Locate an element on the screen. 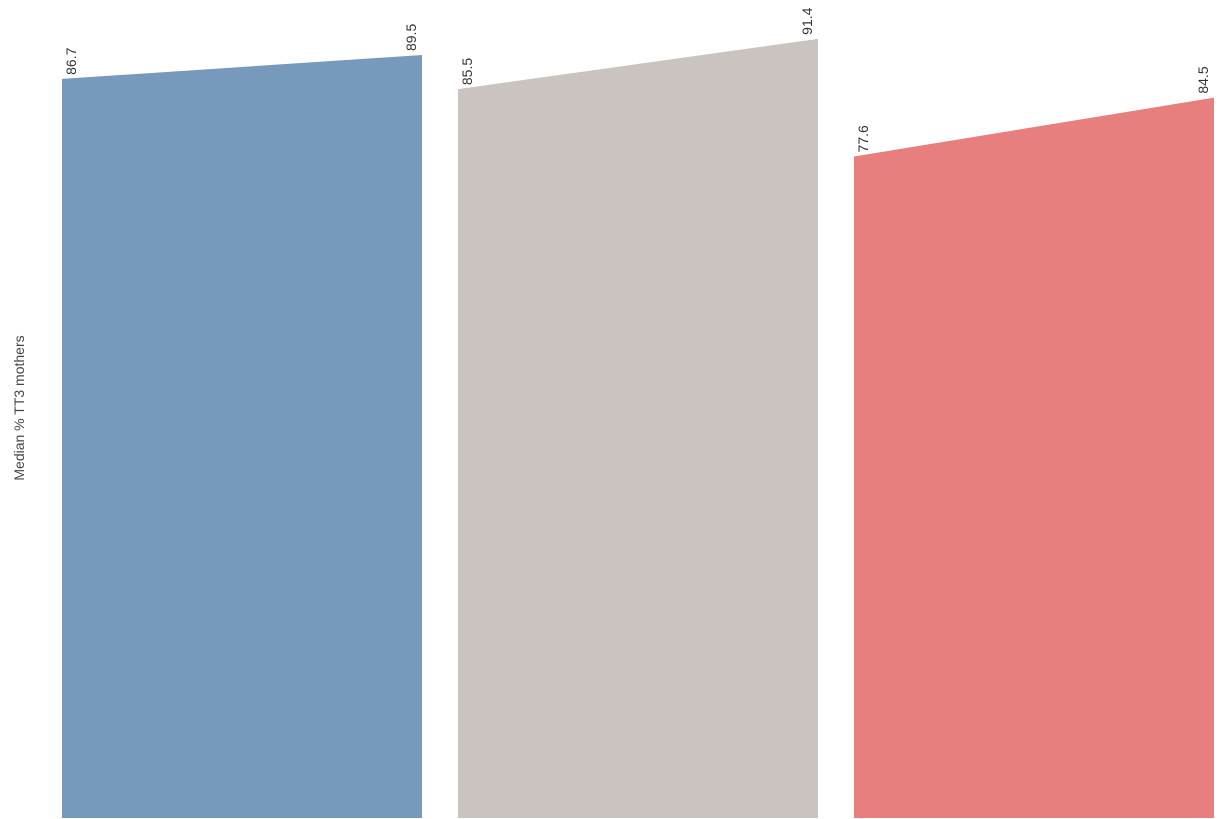 The width and height of the screenshot is (1232, 819). y-axis-label: Median % TT3 mothers is located at coordinates (19, 407).